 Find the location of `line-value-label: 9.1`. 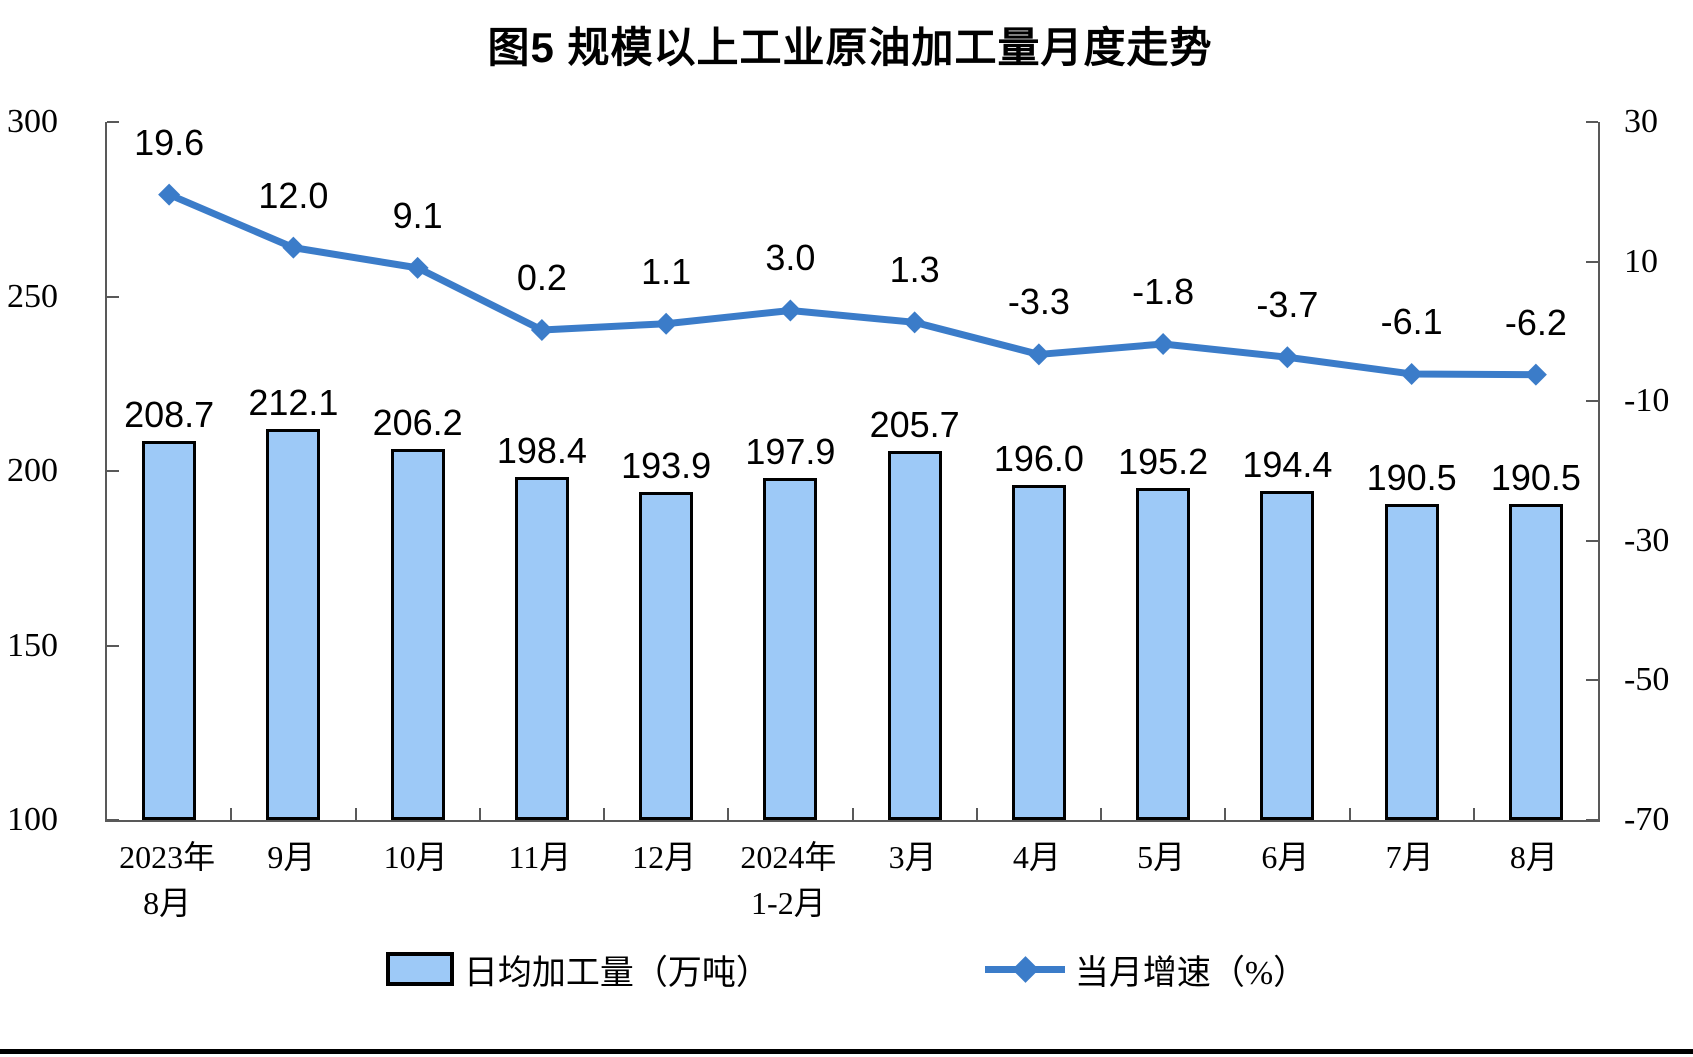

line-value-label: 9.1 is located at coordinates (417, 215).